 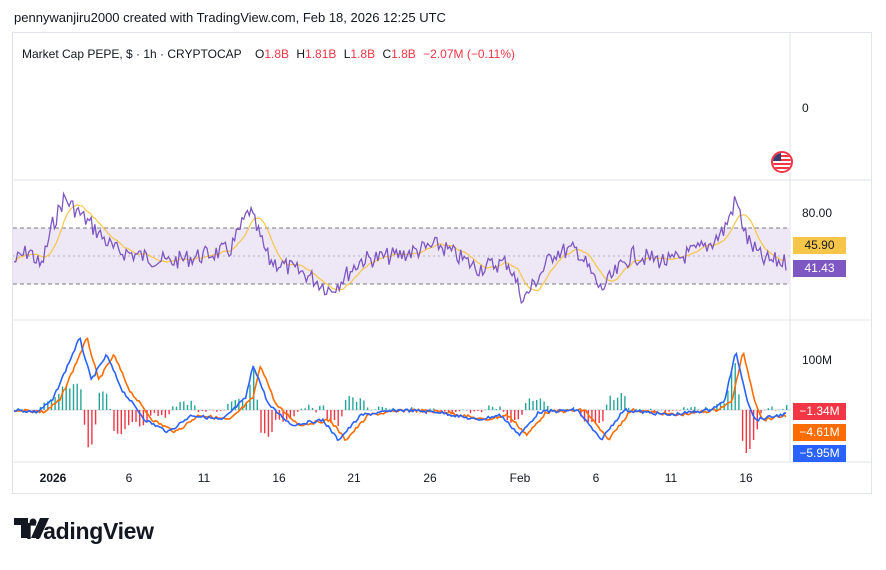 What do you see at coordinates (347, 54) in the screenshot?
I see `low-key: L` at bounding box center [347, 54].